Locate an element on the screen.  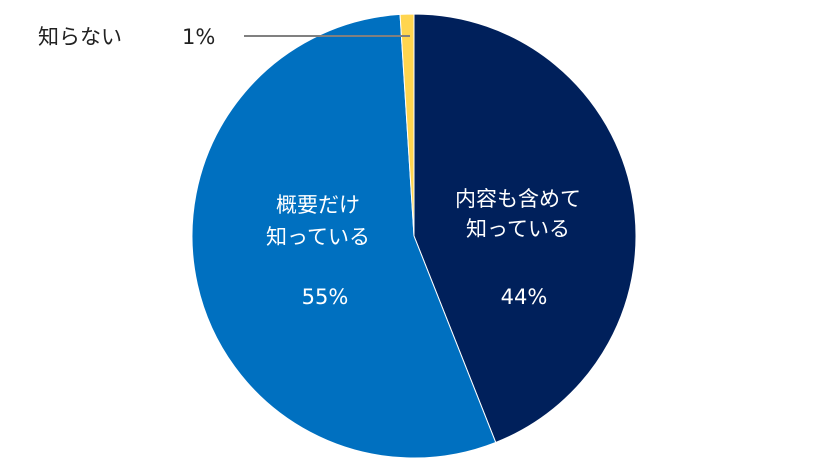
slice-value-label-1: 55% is located at coordinates (325, 297).